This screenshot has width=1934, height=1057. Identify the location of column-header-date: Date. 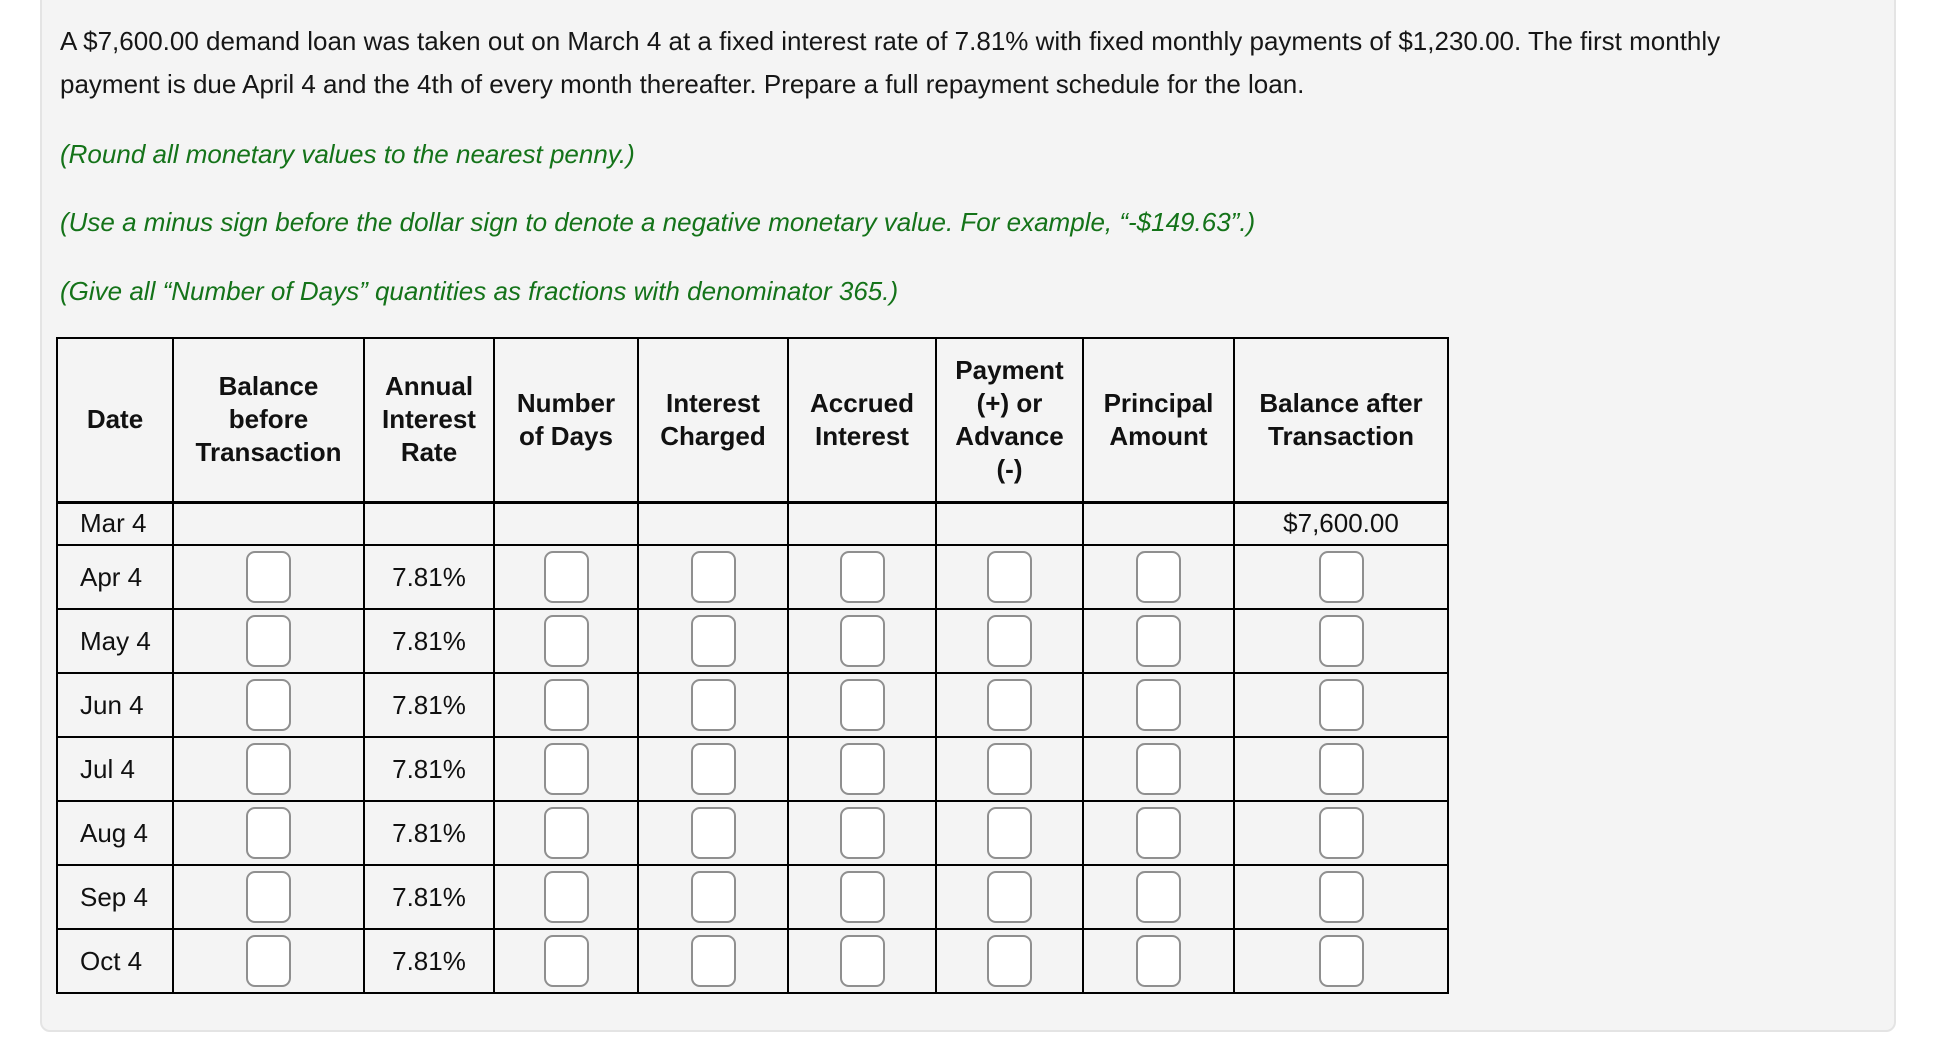
(115, 420).